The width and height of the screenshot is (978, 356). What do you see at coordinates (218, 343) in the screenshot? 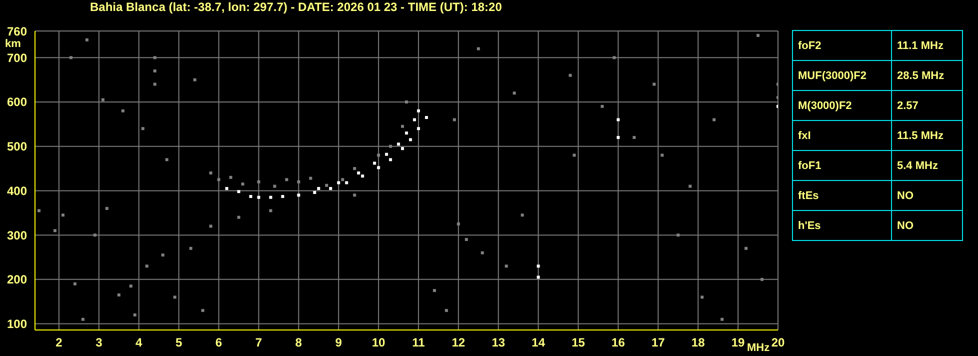
I see `x-tick-label: 6` at bounding box center [218, 343].